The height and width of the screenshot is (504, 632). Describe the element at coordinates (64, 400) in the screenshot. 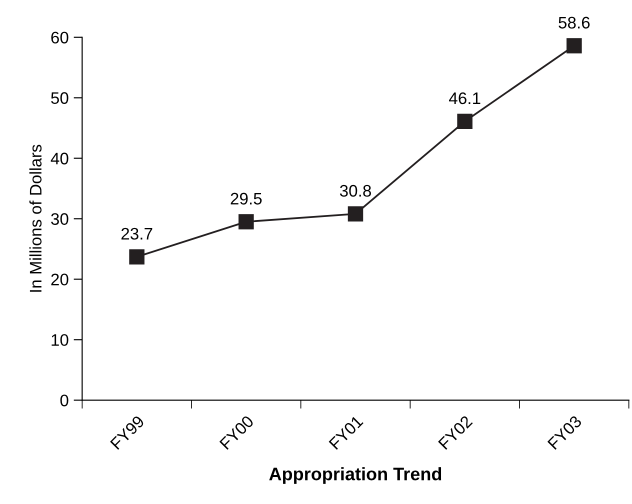

I see `y-tick-label: 0` at that location.